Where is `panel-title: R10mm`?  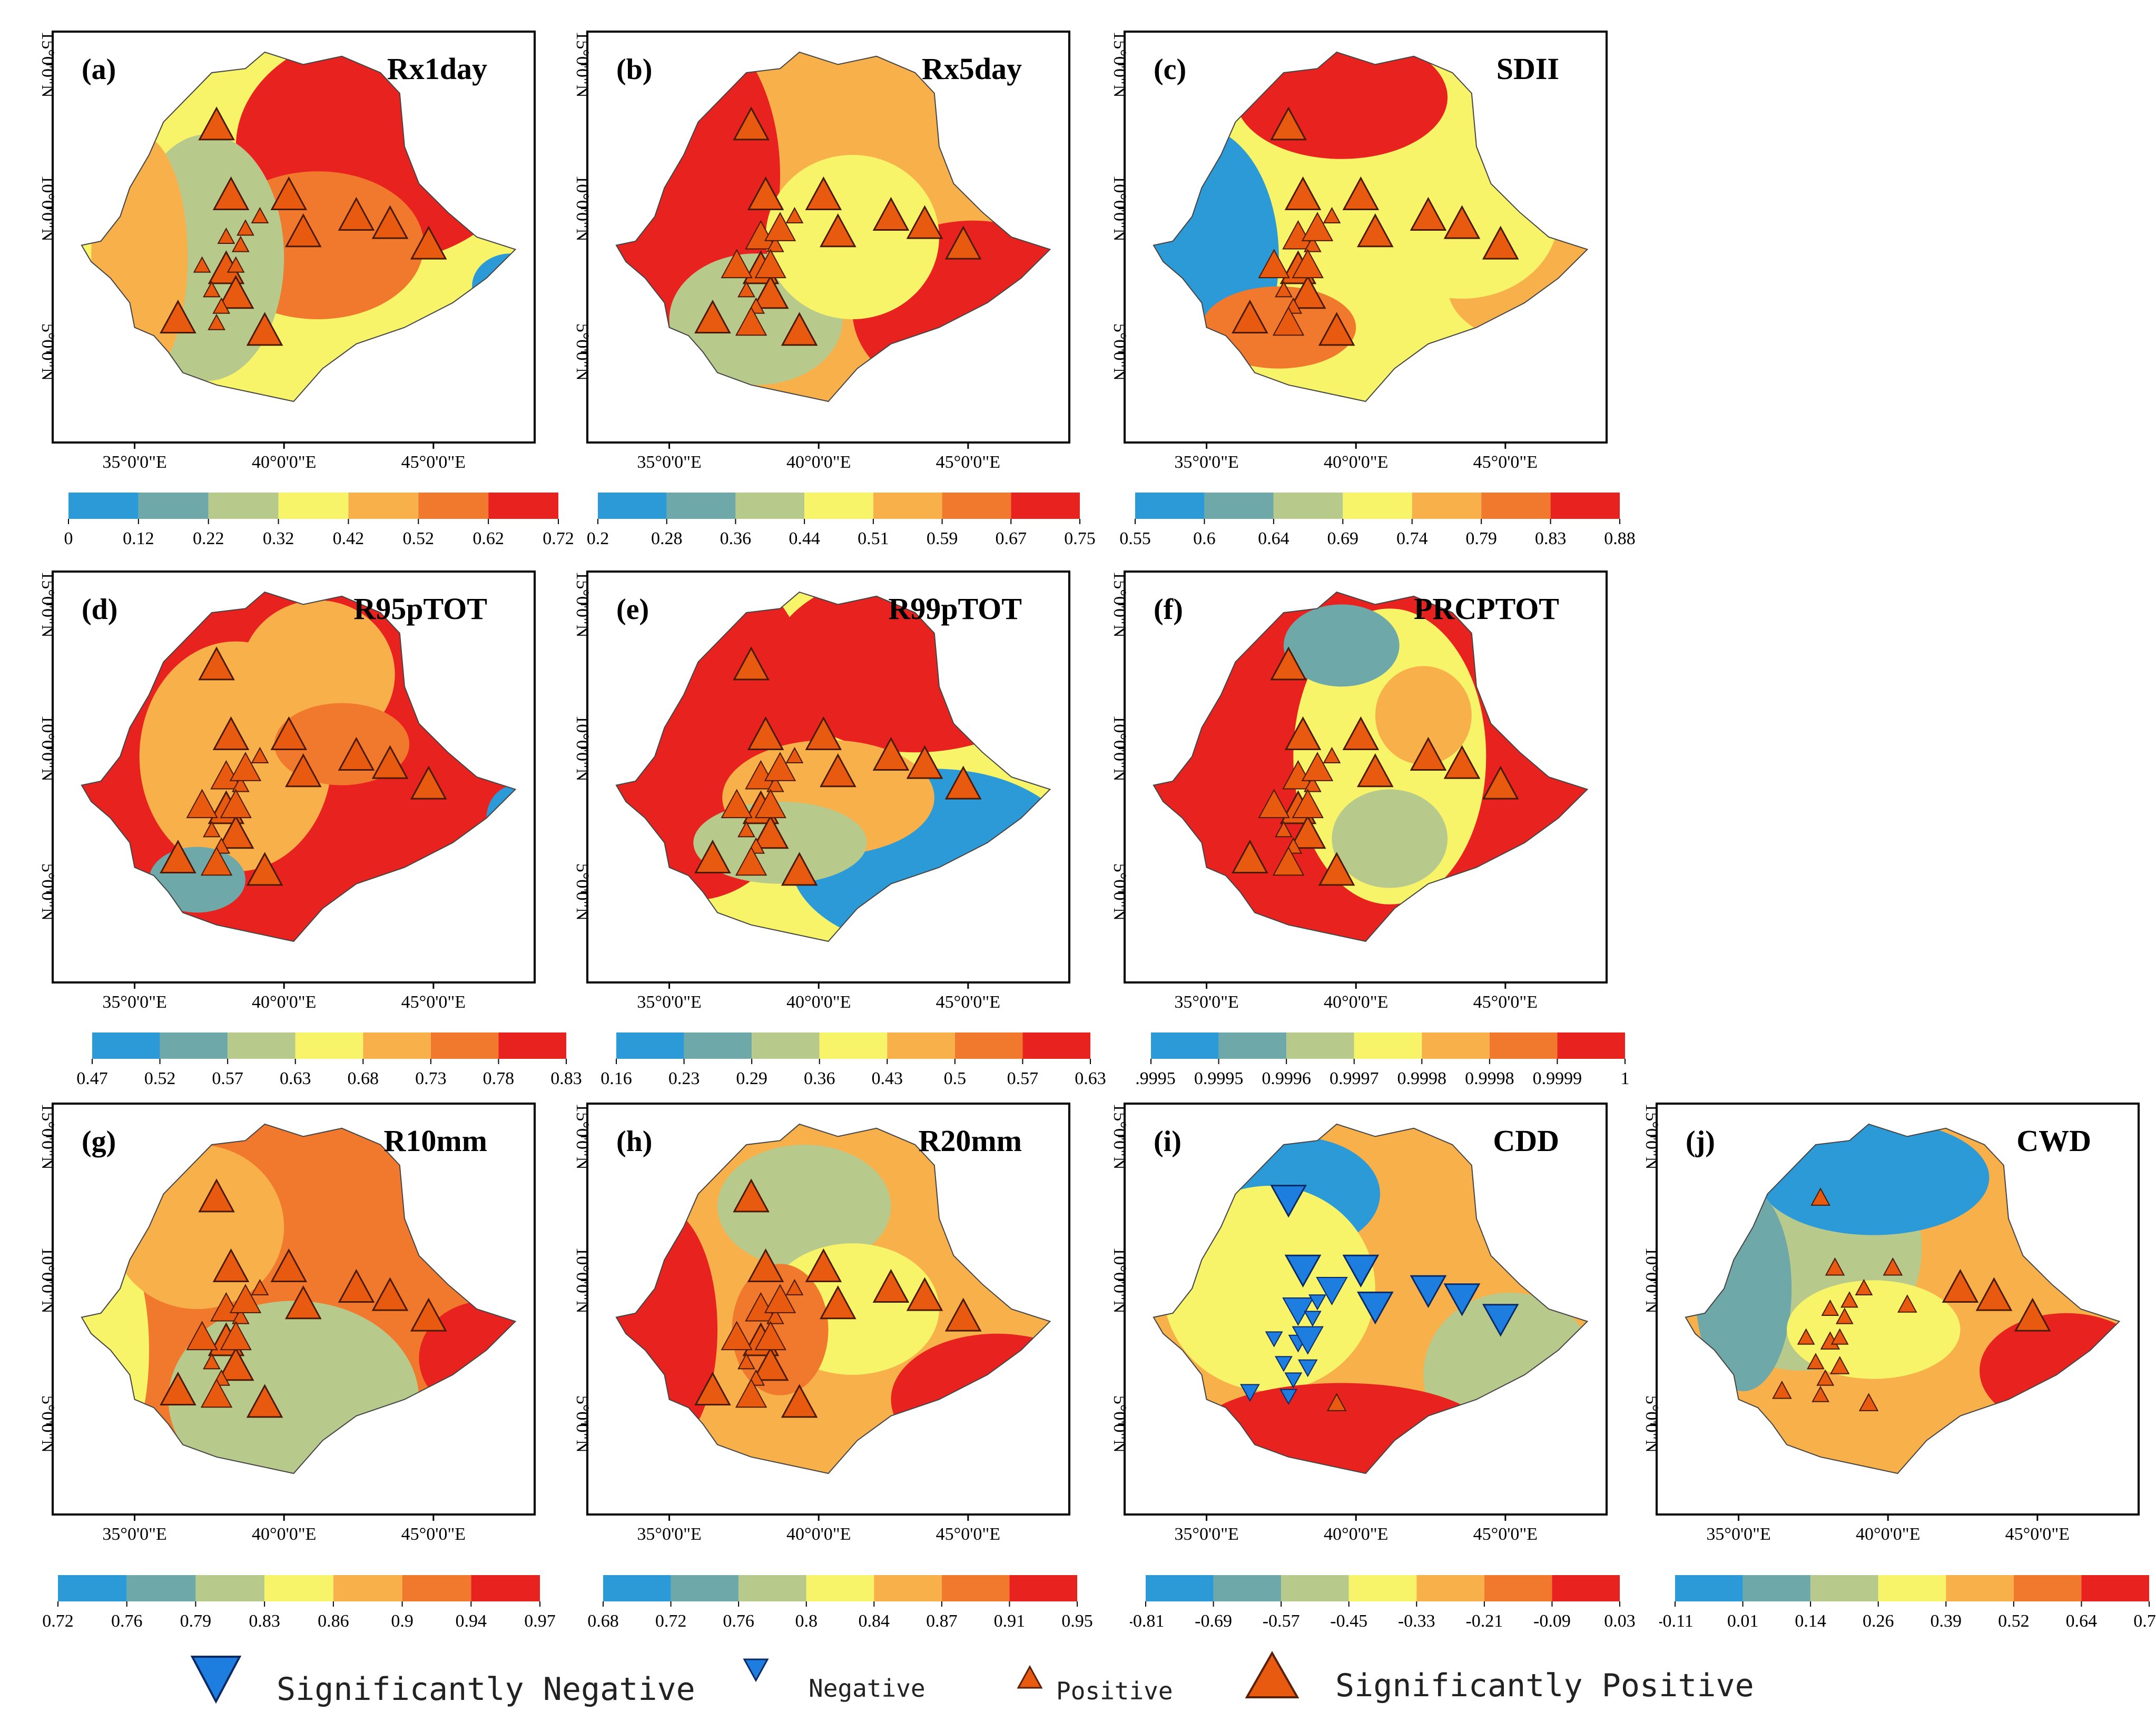 panel-title: R10mm is located at coordinates (435, 1141).